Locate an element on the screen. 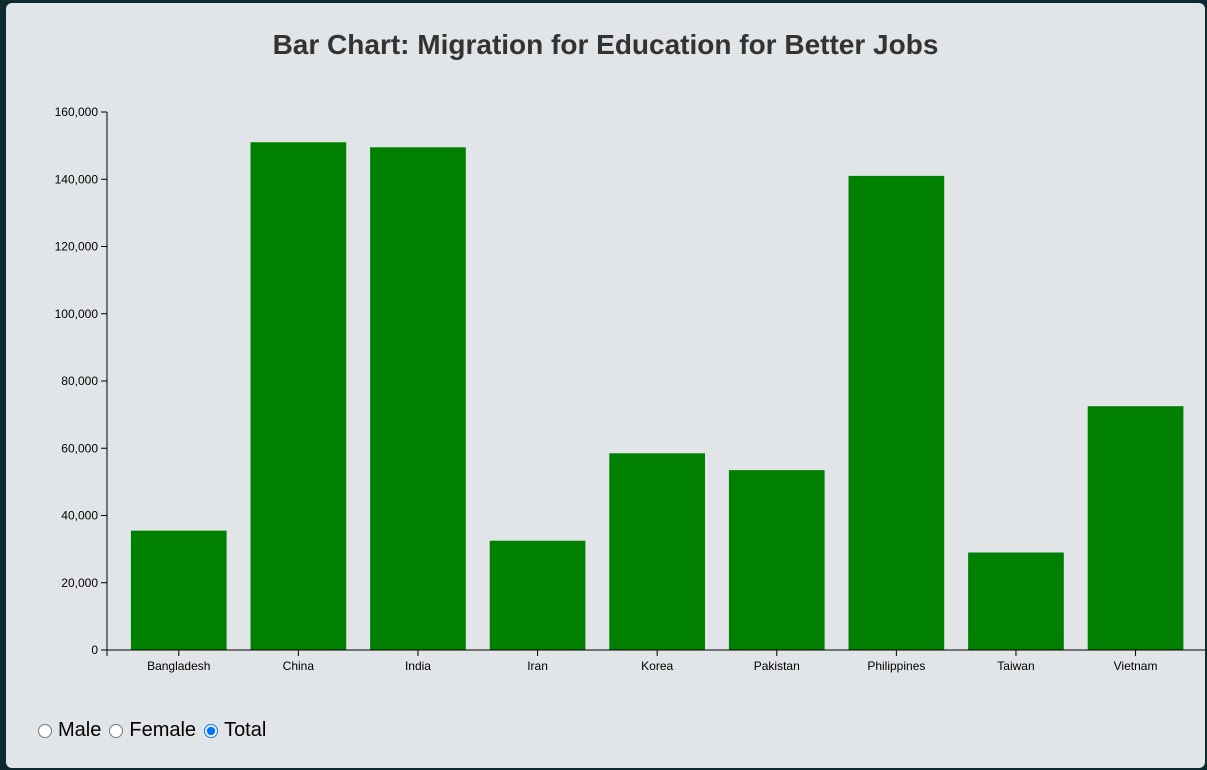  radio-label-male: Male is located at coordinates (80, 730).